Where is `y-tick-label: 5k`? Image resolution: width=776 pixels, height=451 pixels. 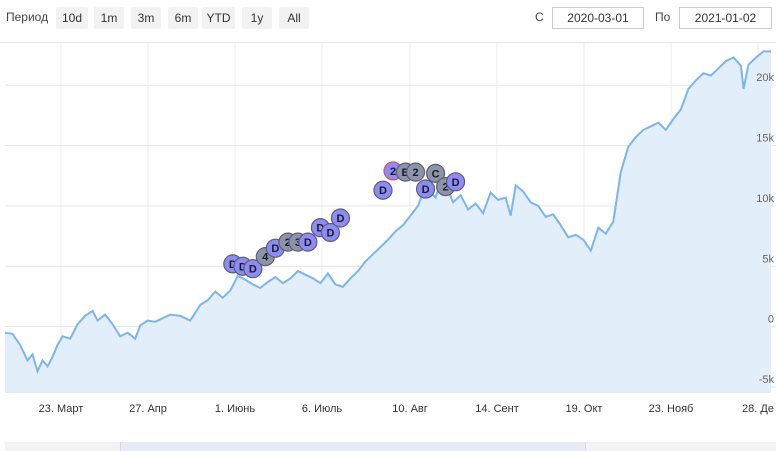 y-tick-label: 5k is located at coordinates (768, 259).